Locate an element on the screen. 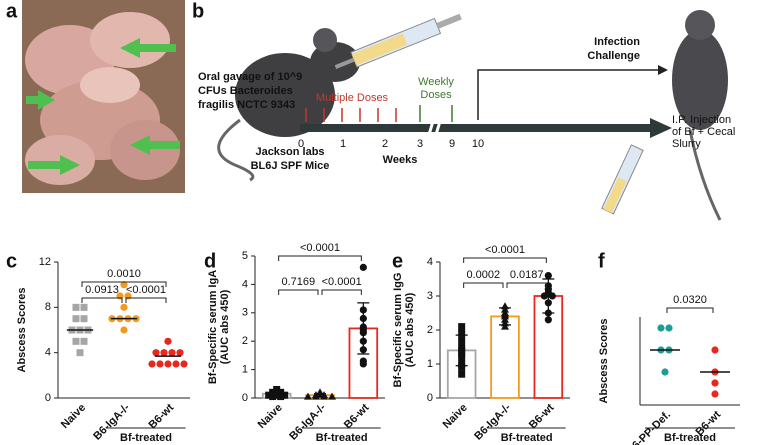 The height and width of the screenshot is (445, 768). gavage-text: Oral gavage of 10^9 is located at coordinates (250, 77).